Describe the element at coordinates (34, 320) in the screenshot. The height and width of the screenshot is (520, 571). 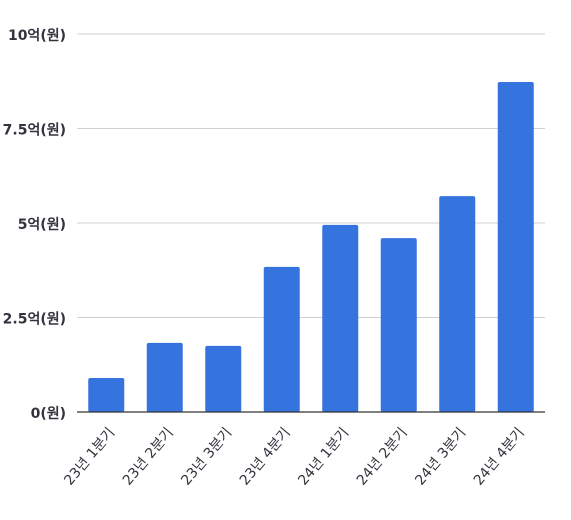
I see `y-tick-label: 2.5억(원)` at that location.